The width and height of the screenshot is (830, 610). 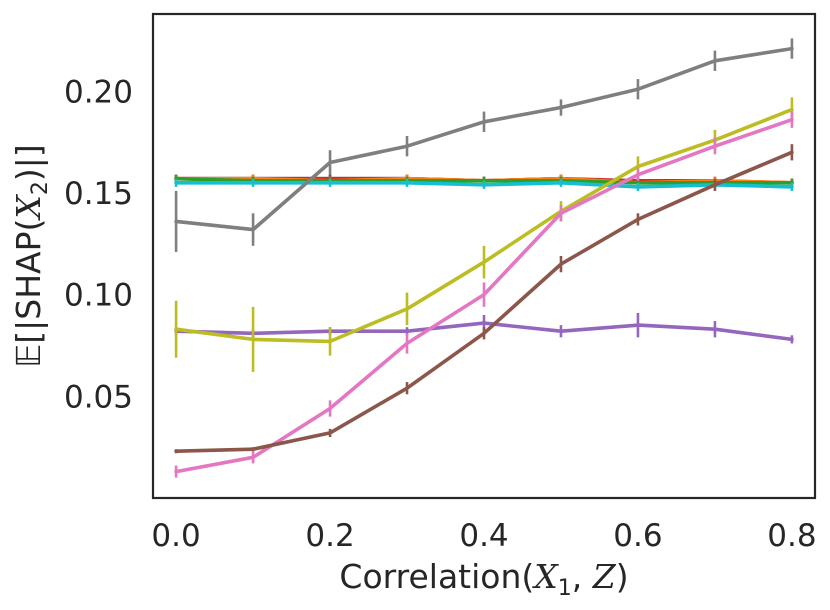 What do you see at coordinates (175, 536) in the screenshot?
I see `x-tick-label: 0.0` at bounding box center [175, 536].